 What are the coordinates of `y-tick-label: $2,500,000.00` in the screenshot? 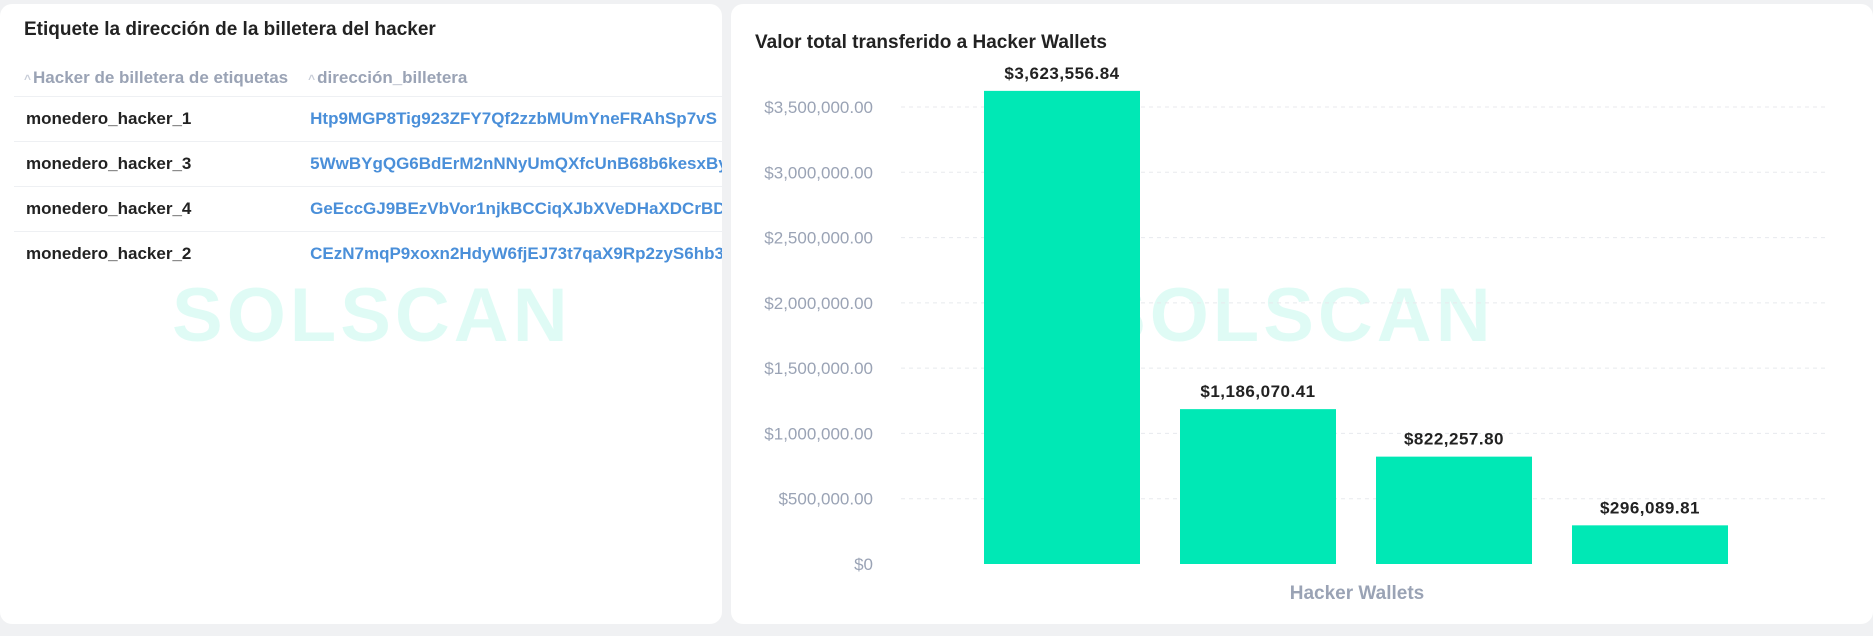 It's located at (818, 238).